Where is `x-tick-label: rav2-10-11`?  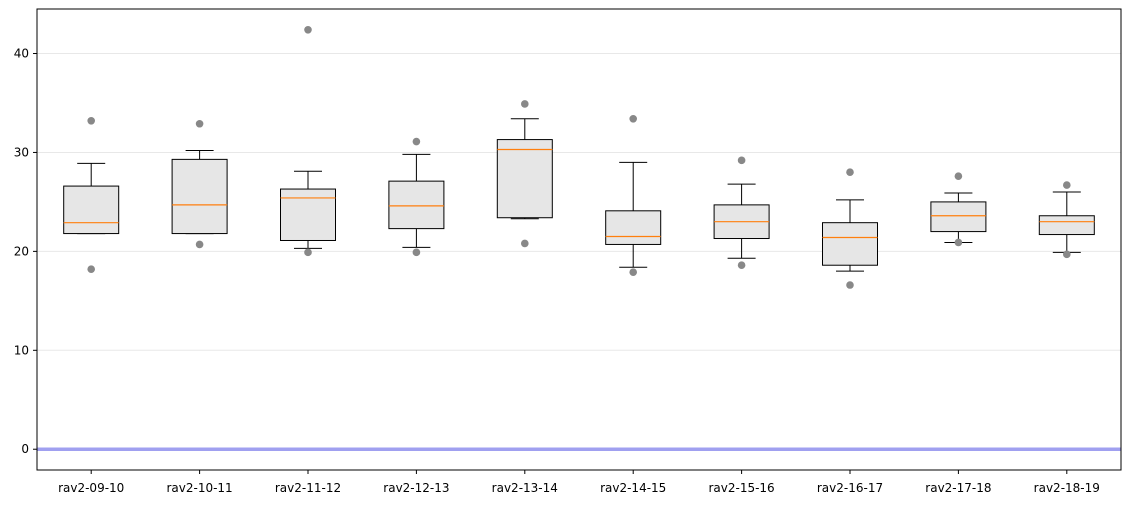
x-tick-label: rav2-10-11 is located at coordinates (199, 488).